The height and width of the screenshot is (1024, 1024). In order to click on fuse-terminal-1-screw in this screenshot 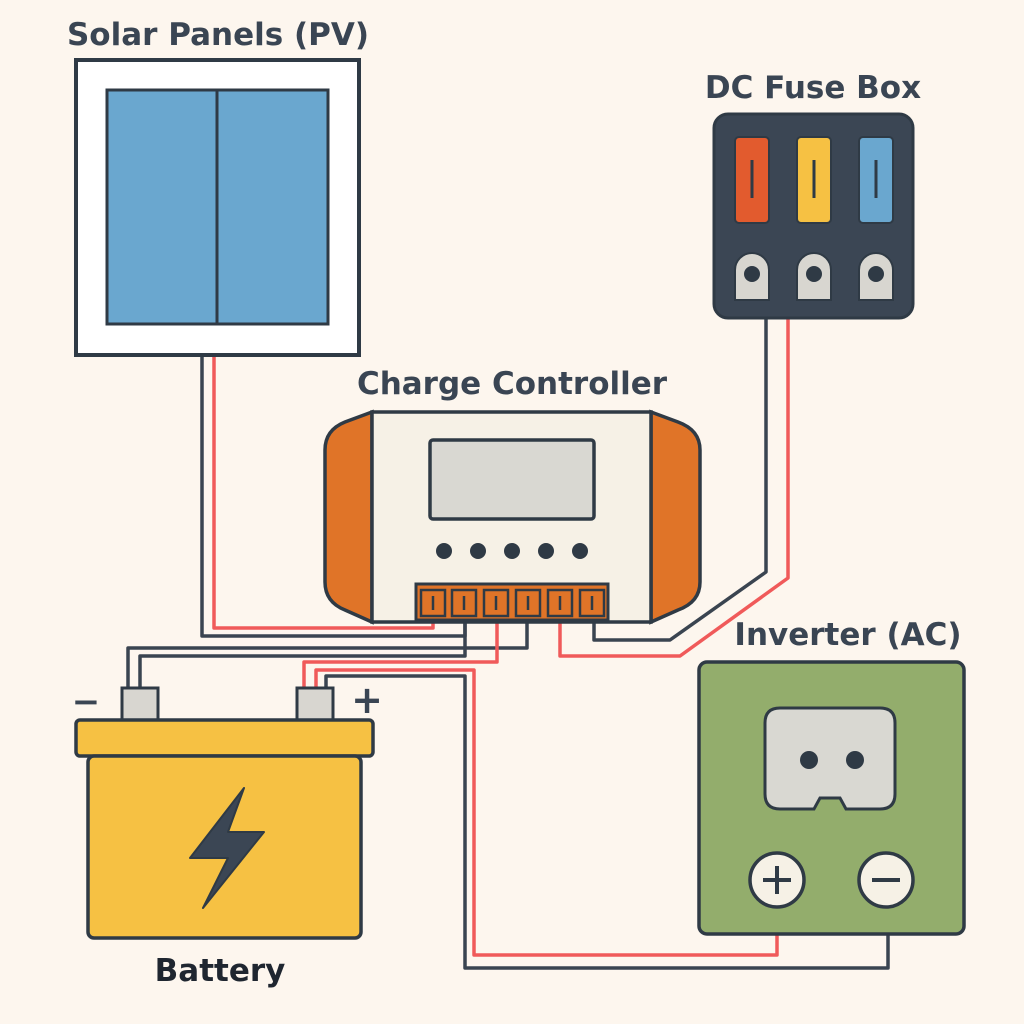, I will do `click(752, 274)`.